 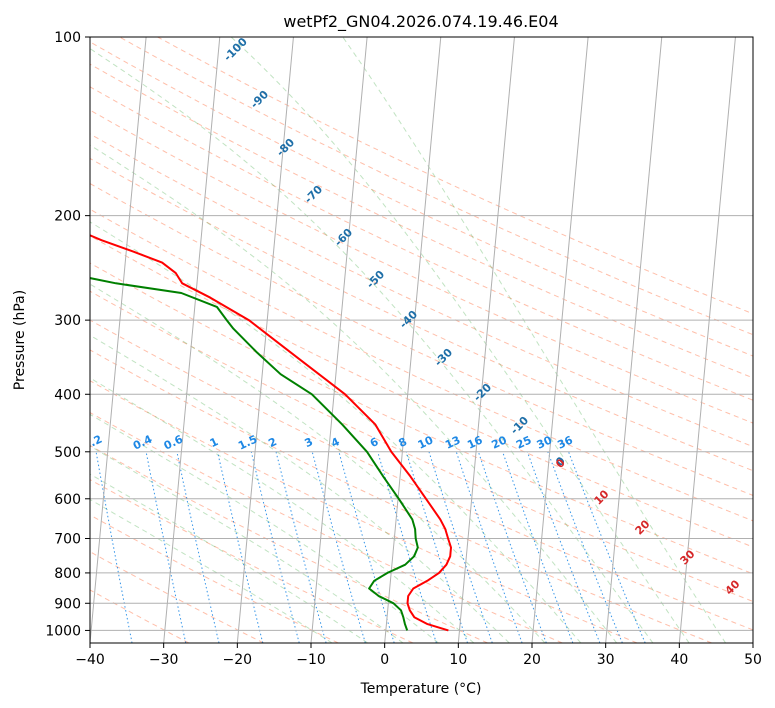 What do you see at coordinates (67, 500) in the screenshot?
I see `y-tick-label: 600` at bounding box center [67, 500].